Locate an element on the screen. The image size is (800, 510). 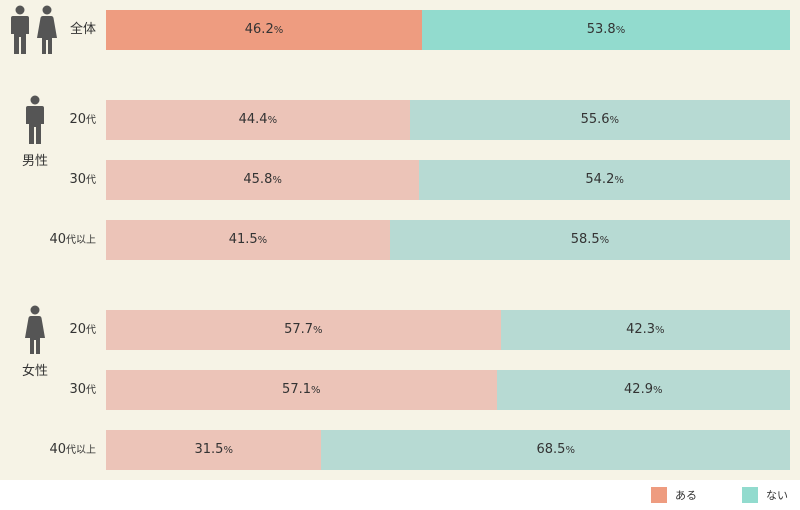
data-label: 68.5% is located at coordinates (555, 450).